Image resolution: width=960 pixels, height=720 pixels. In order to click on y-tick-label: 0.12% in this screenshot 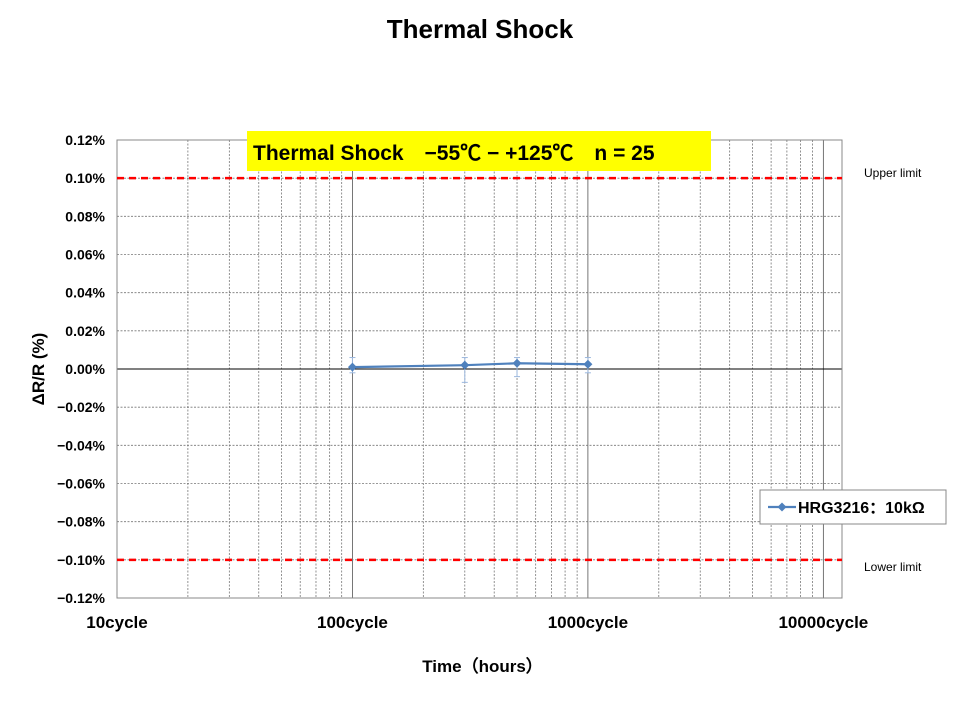, I will do `click(85, 140)`.